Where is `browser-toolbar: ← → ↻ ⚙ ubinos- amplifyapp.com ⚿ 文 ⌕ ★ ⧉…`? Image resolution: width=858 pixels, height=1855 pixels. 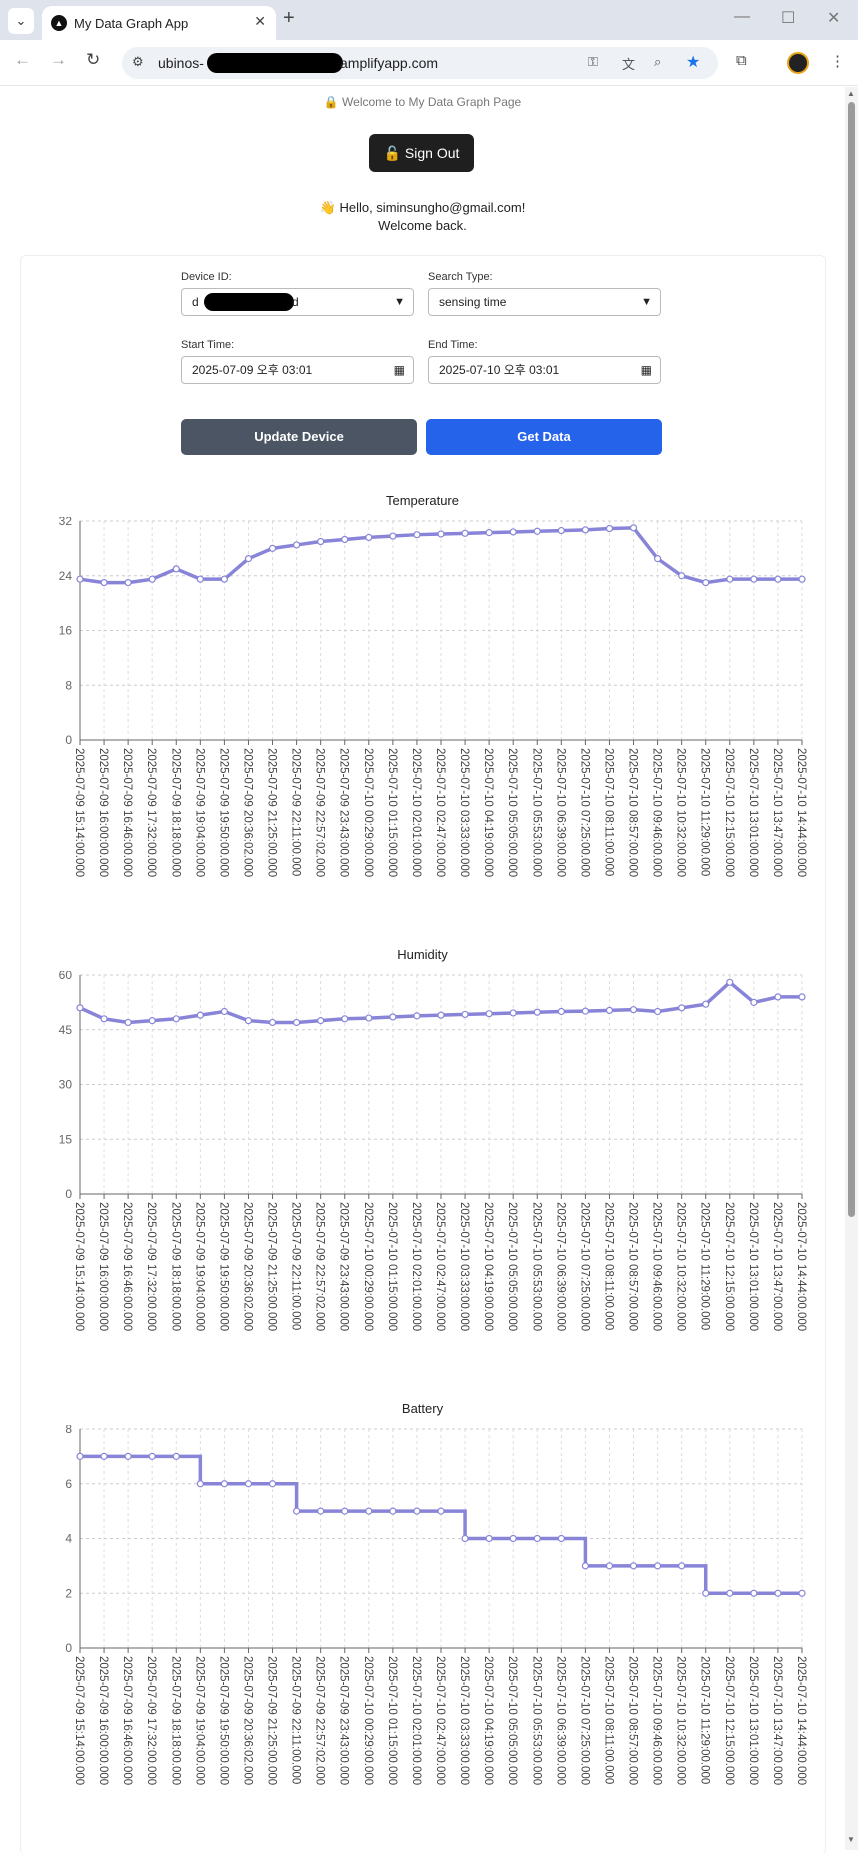
browser-toolbar: ← → ↻ ⚙ ubinos- amplifyapp.com ⚿ 文 ⌕ ★ ⧉… is located at coordinates (429, 63).